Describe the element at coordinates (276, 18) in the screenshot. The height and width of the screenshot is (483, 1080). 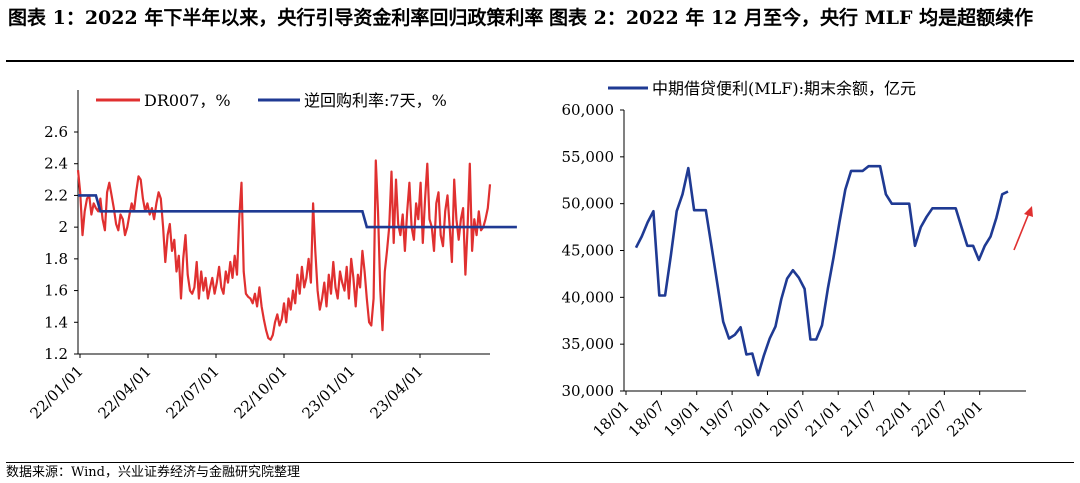
I see `figure-title-left: 图表 1：2022 年下半年以来，央行引导资金利率回归政策利率` at that location.